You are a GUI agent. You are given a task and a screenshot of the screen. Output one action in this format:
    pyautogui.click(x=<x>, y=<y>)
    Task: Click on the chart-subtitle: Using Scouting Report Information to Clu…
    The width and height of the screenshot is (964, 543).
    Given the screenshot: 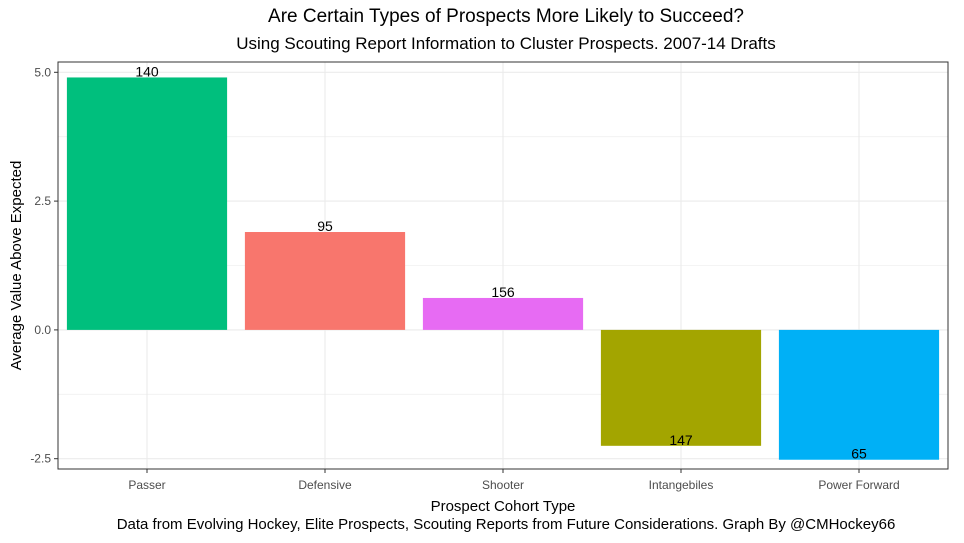 What is the action you would take?
    pyautogui.click(x=506, y=43)
    